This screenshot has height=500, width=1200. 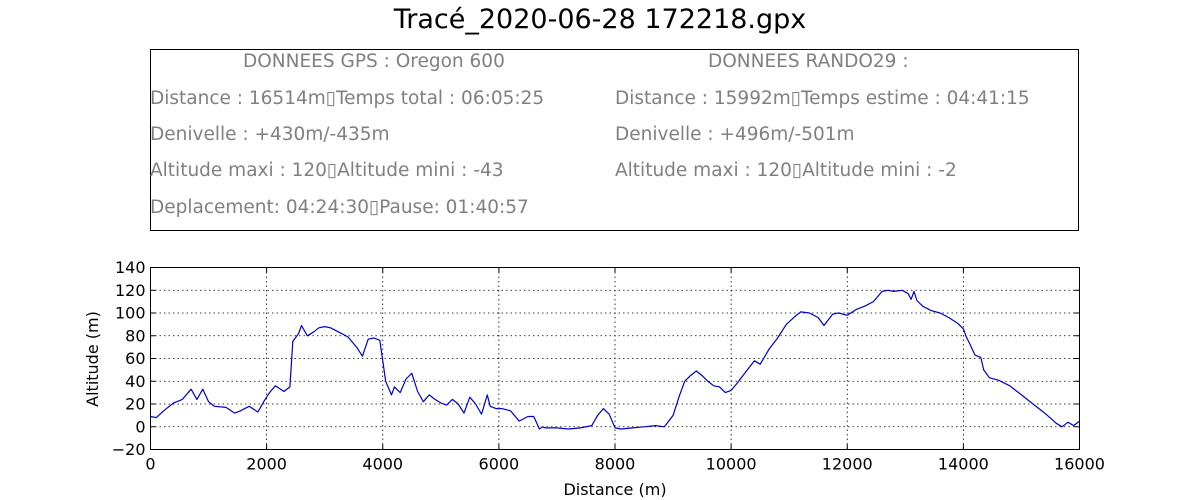 I want to click on x-tick-label: 8000, so click(x=615, y=464).